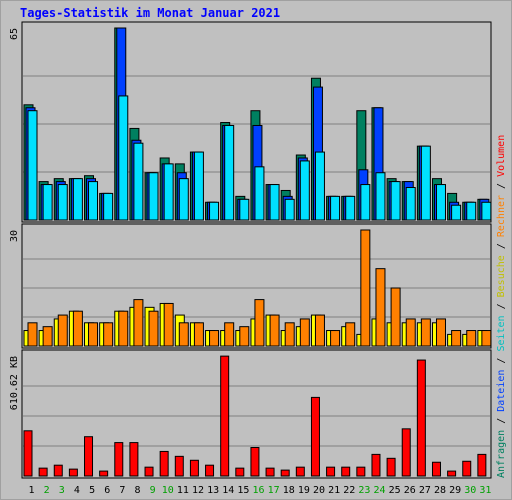 Image resolution: width=512 pixels, height=500 pixels. What do you see at coordinates (501, 156) in the screenshot?
I see `legend-volumen: Volumen` at bounding box center [501, 156].